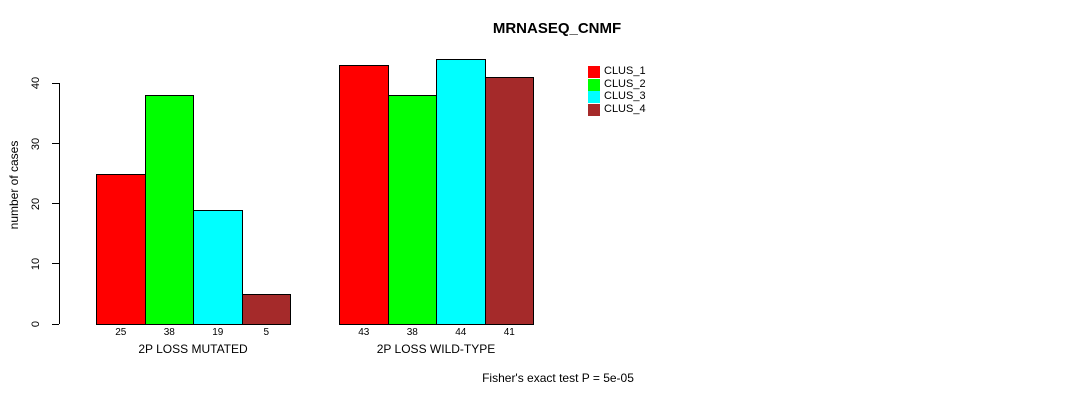 The height and width of the screenshot is (400, 1090). Describe the element at coordinates (625, 71) in the screenshot. I see `legend-label-clus-1: CLUS_1` at that location.